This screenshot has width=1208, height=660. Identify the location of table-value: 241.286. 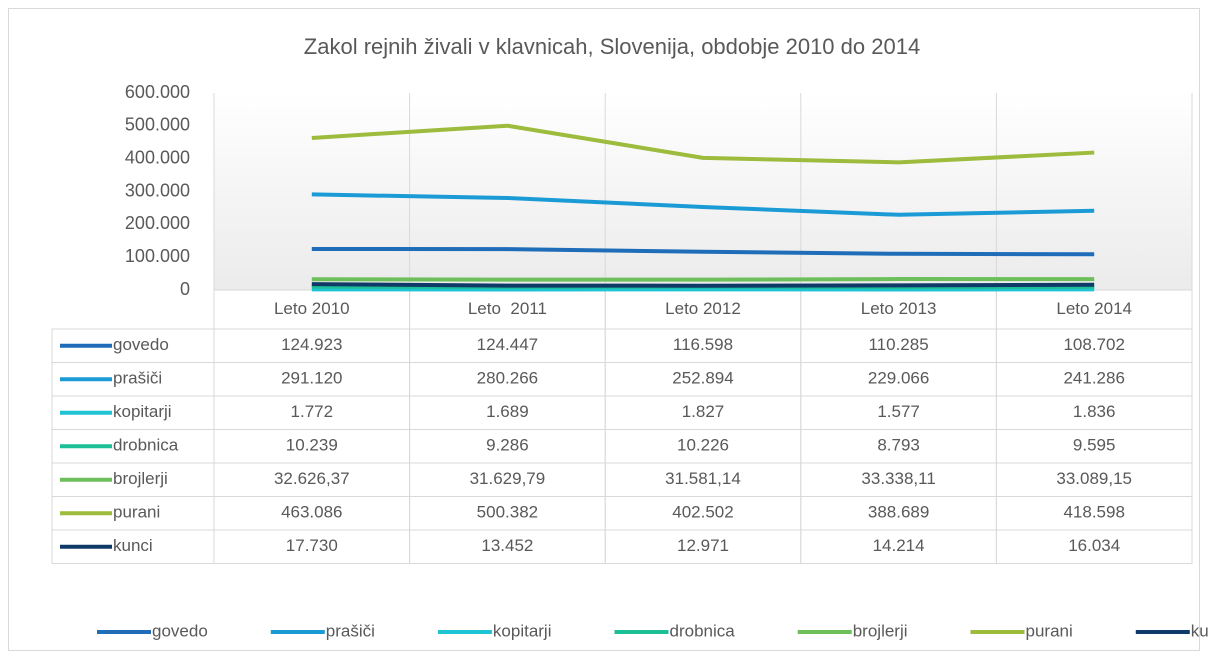
(1093, 378).